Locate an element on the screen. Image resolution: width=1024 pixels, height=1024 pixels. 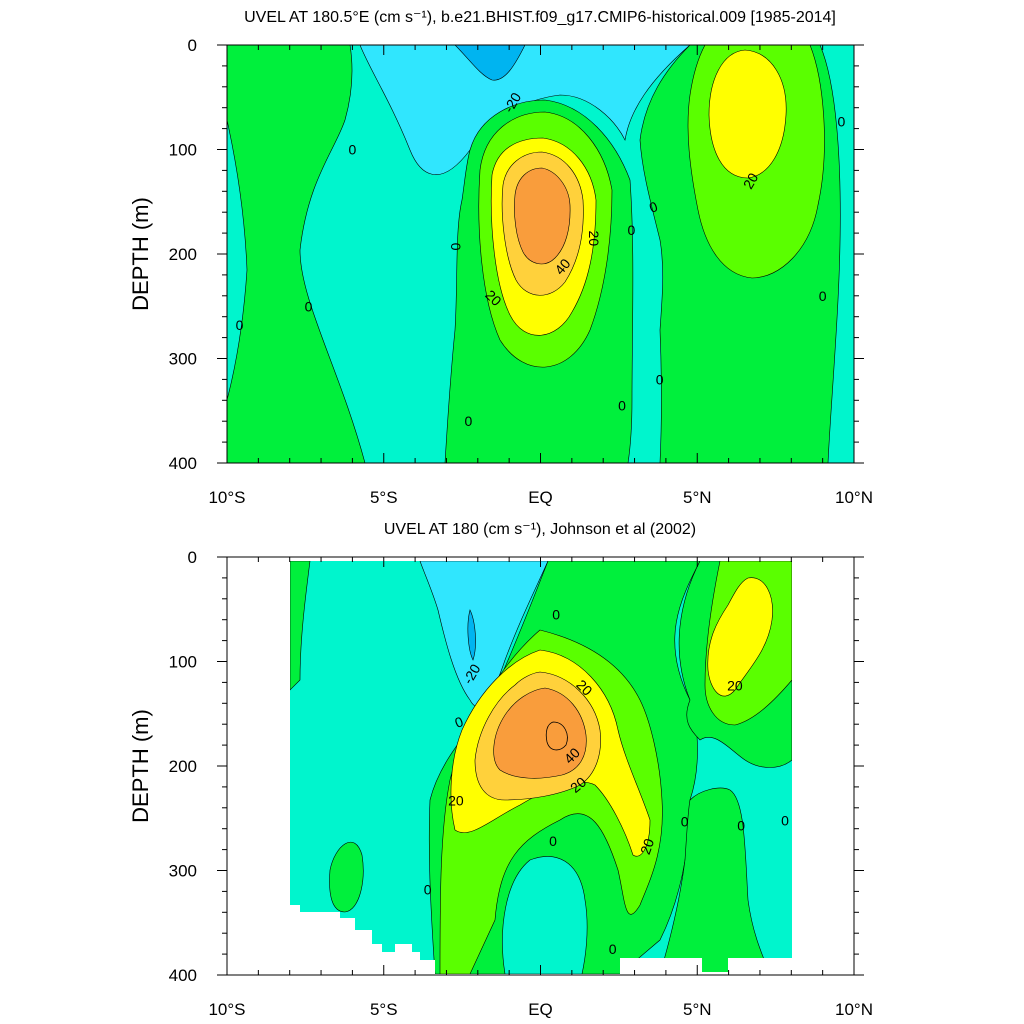
bottom-ylabel: DEPTH (m) is located at coordinates (140, 766).